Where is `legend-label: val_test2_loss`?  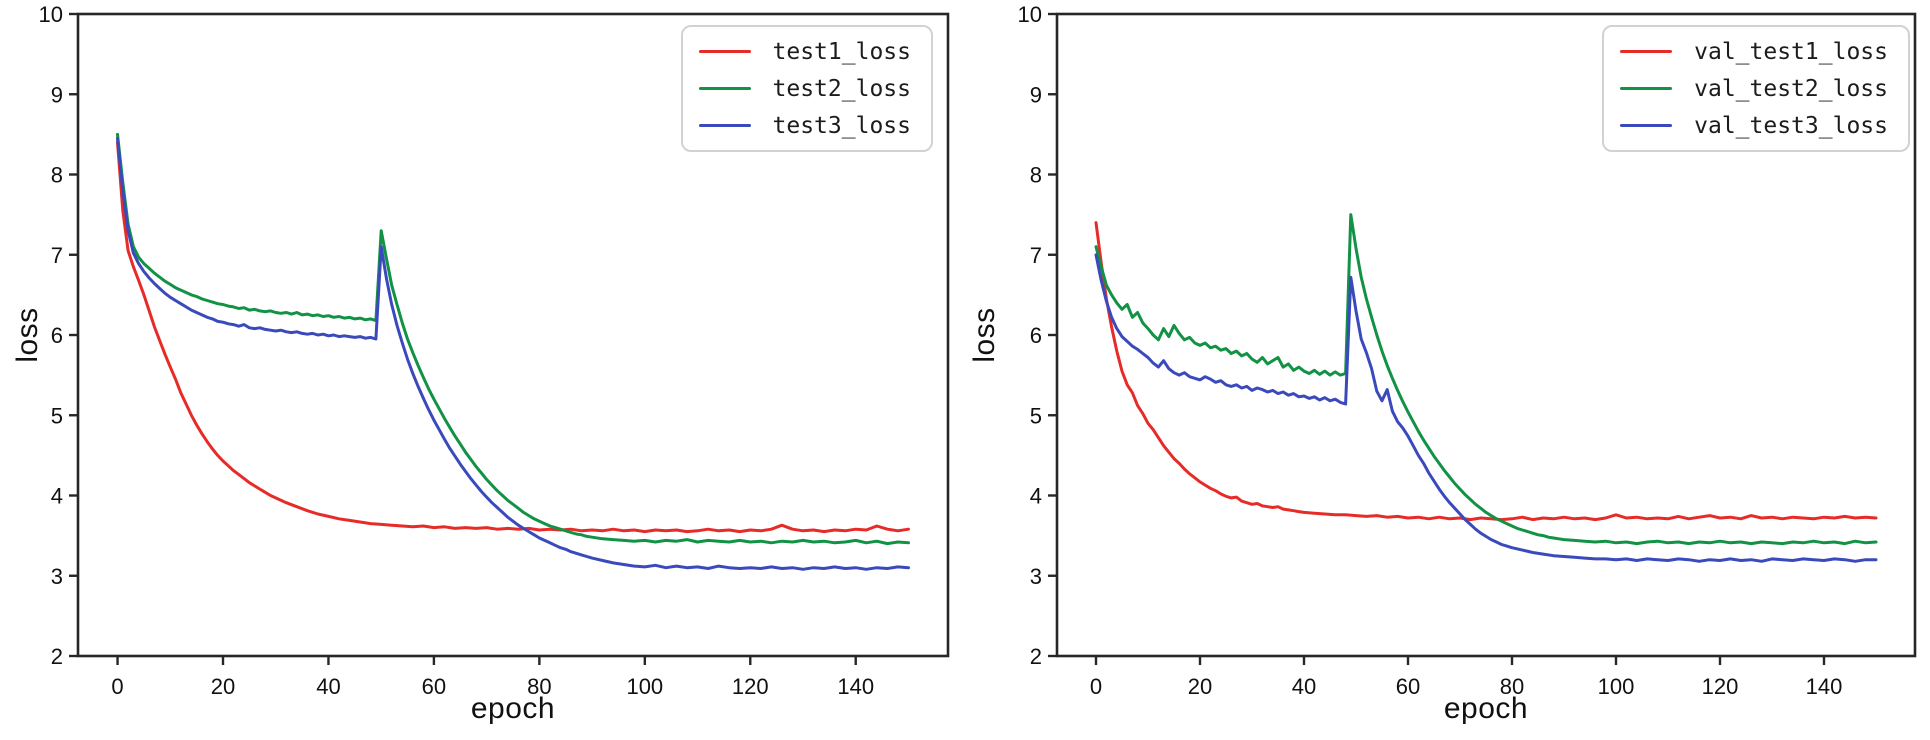
legend-label: val_test2_loss is located at coordinates (1791, 88).